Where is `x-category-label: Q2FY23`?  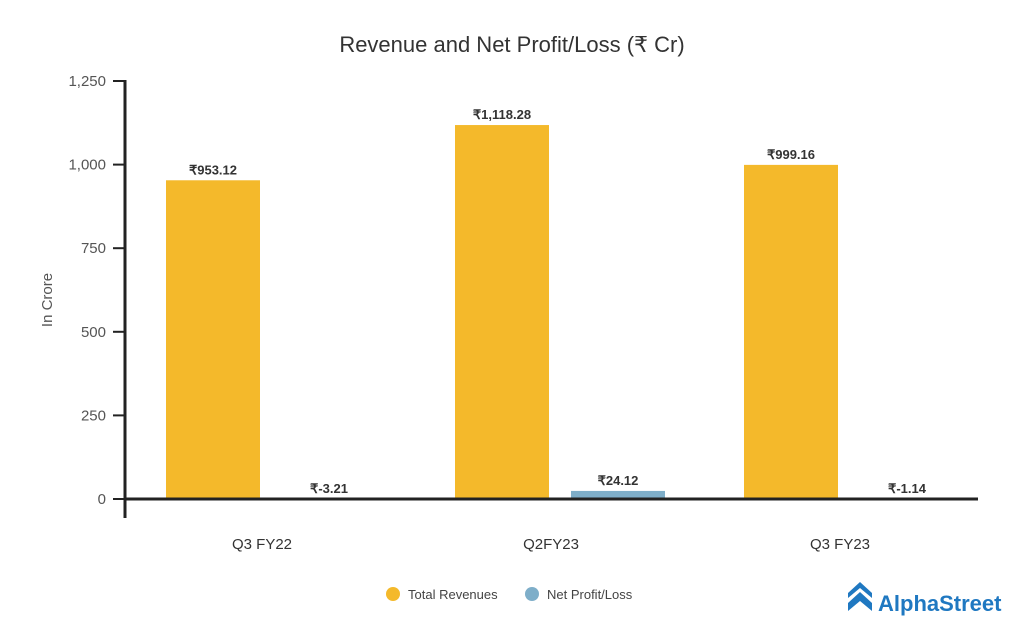
x-category-label: Q2FY23 is located at coordinates (551, 544).